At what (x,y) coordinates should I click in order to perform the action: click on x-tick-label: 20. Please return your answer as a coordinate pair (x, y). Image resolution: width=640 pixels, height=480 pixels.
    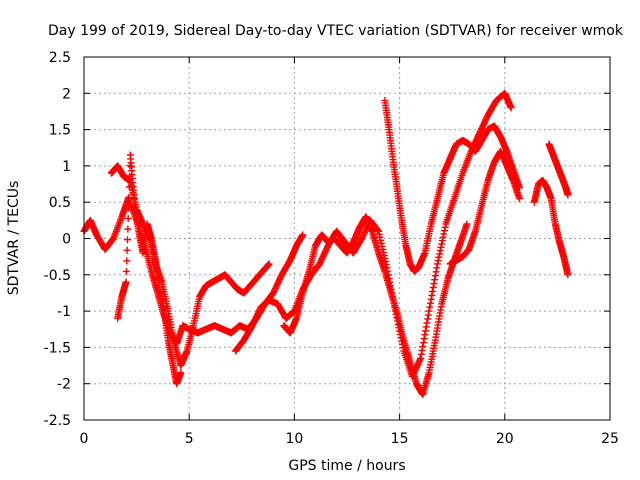
    Looking at the image, I should click on (505, 439).